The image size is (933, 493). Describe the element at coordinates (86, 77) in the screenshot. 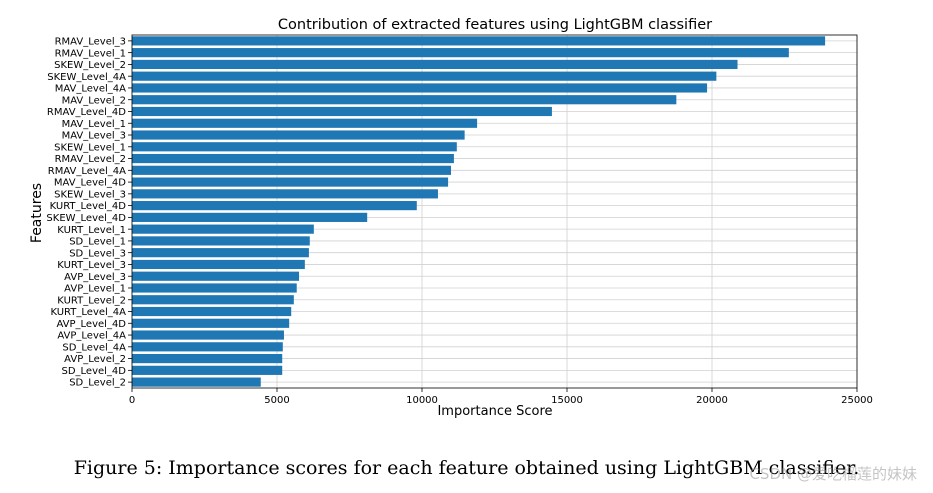

I see `y-tick-label: SKEW_Level_4A` at that location.